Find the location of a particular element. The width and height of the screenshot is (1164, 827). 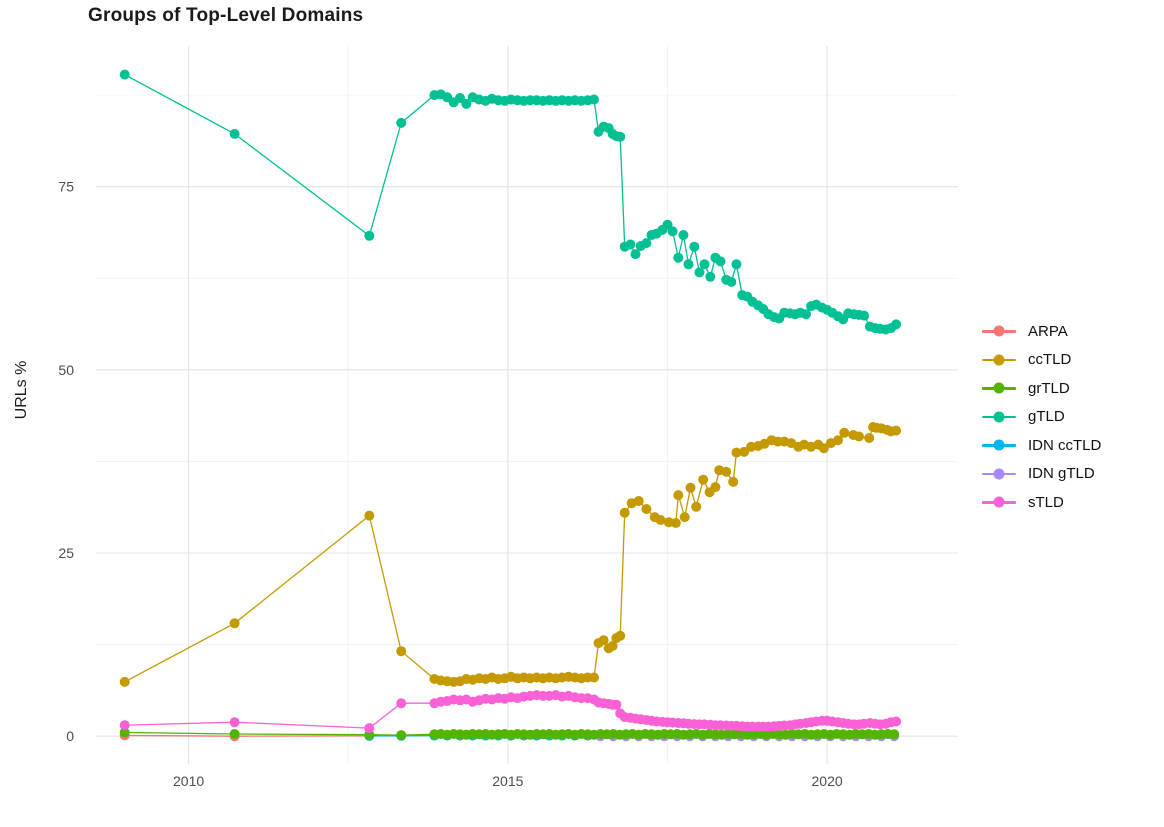

series-grTLD is located at coordinates (509, 734).